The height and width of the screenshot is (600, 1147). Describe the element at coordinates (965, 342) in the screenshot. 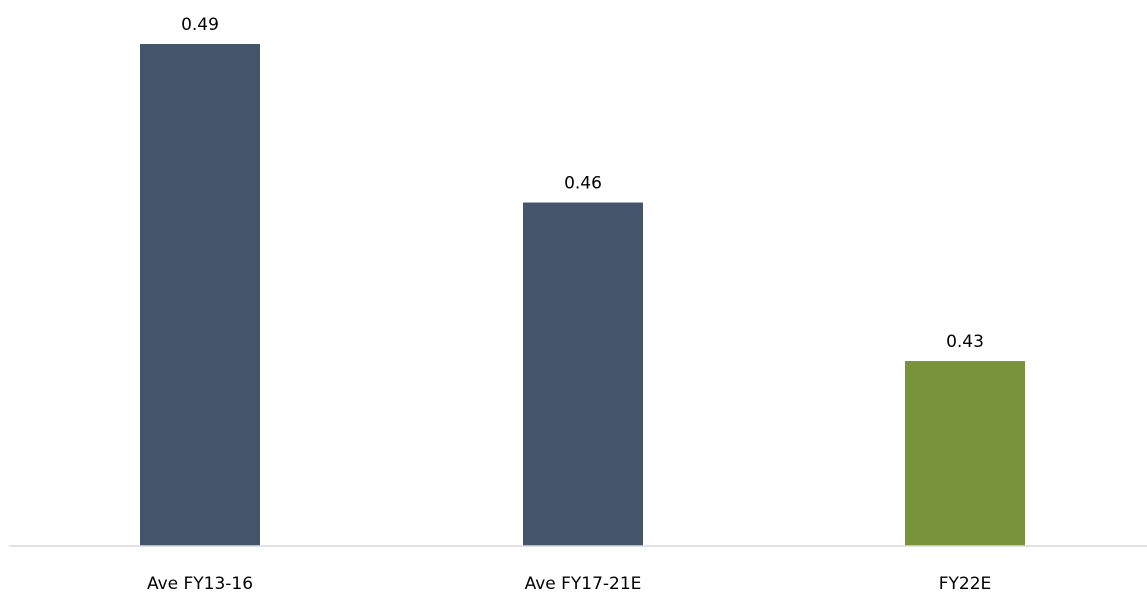

I see `data-label-3: 0.43` at that location.